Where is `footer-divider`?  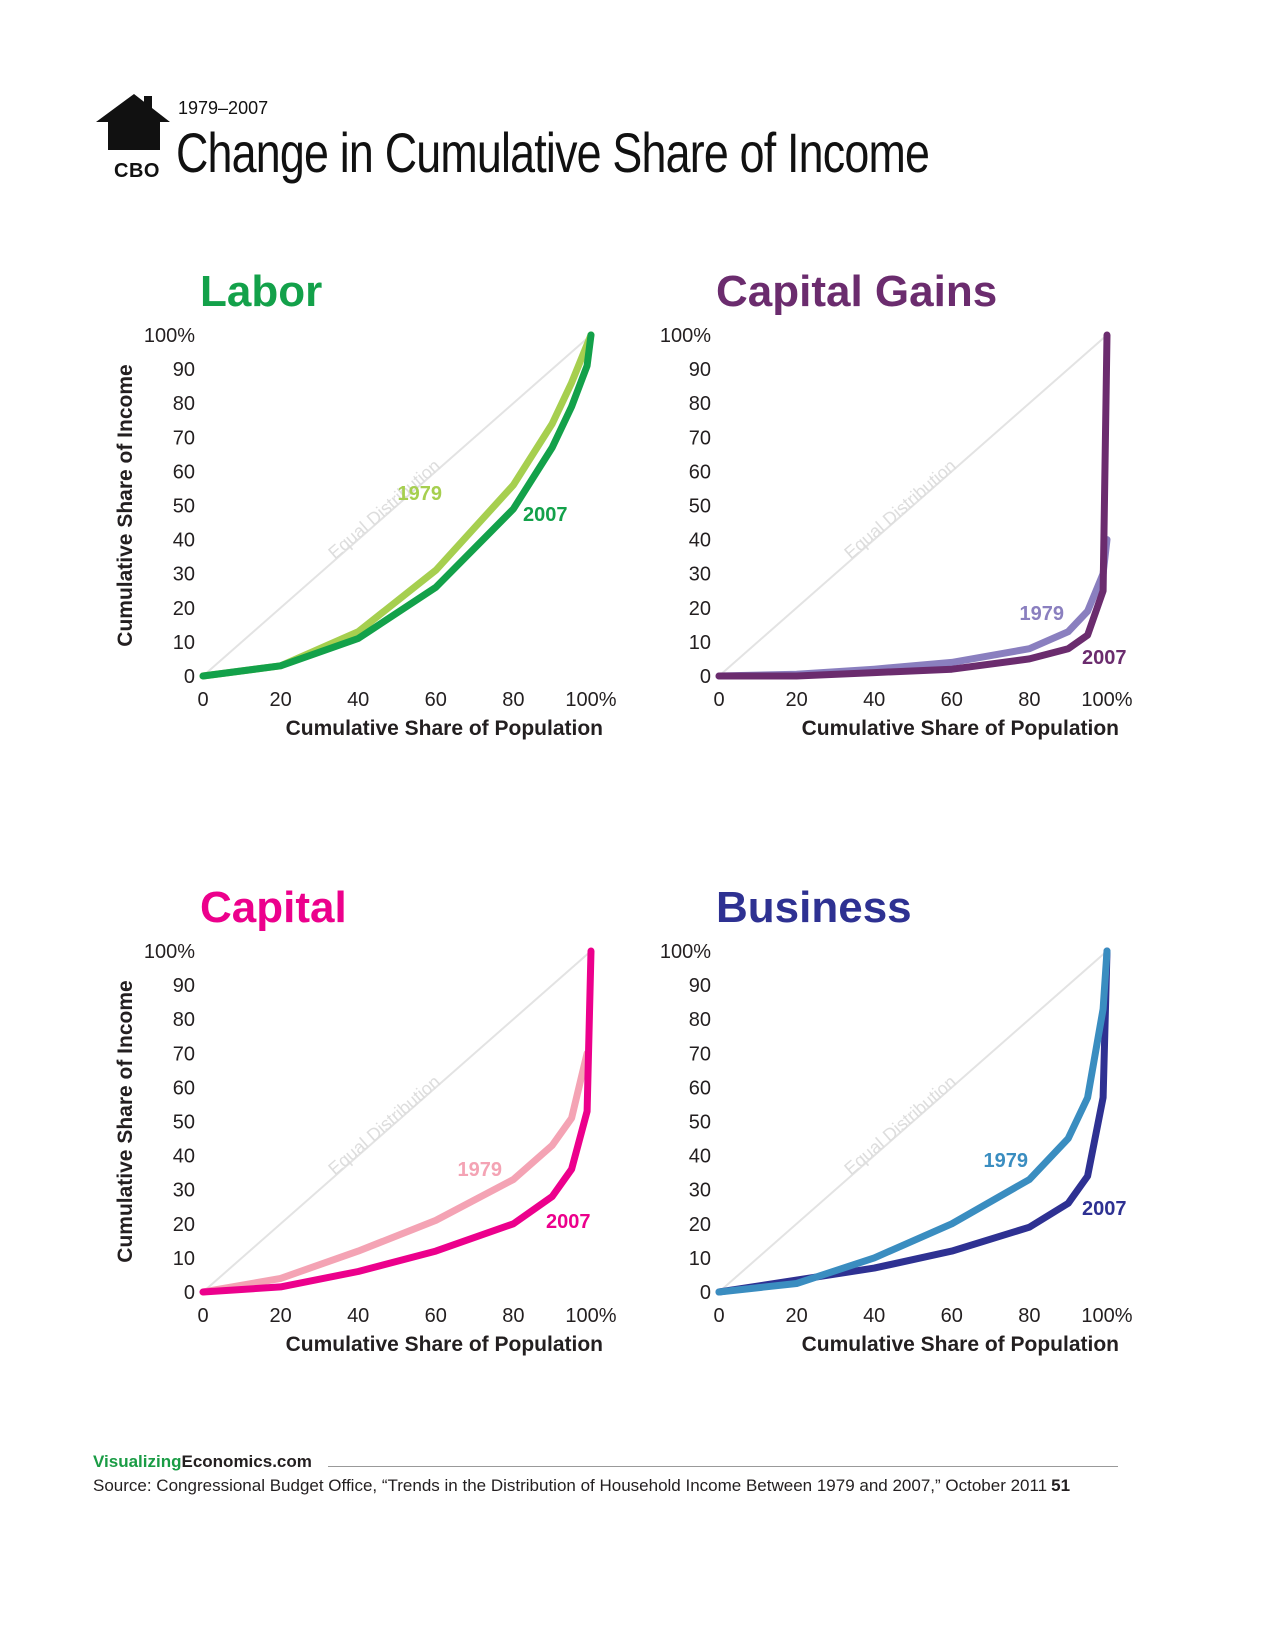 footer-divider is located at coordinates (723, 1466).